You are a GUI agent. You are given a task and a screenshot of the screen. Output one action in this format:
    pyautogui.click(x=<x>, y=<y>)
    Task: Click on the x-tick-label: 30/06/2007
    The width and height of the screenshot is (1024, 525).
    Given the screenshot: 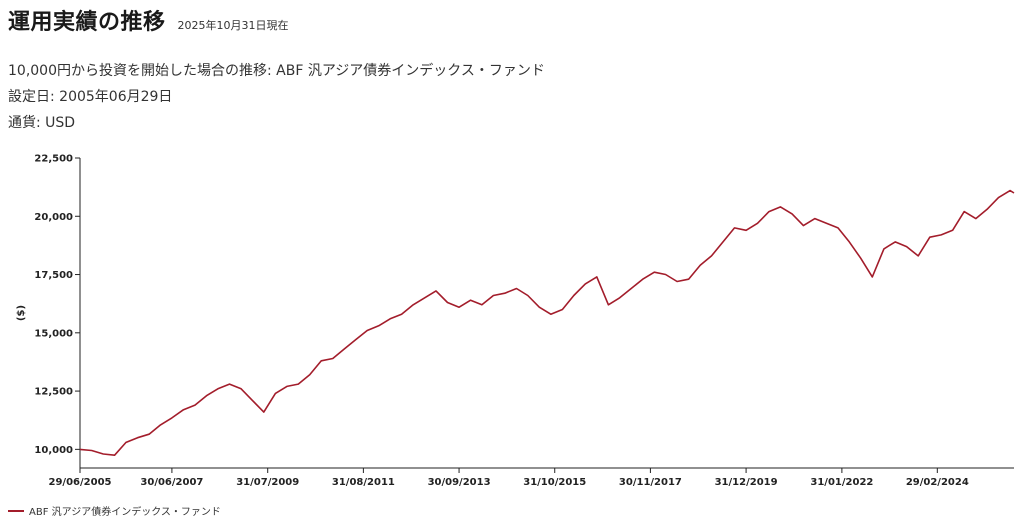 What is the action you would take?
    pyautogui.click(x=171, y=482)
    